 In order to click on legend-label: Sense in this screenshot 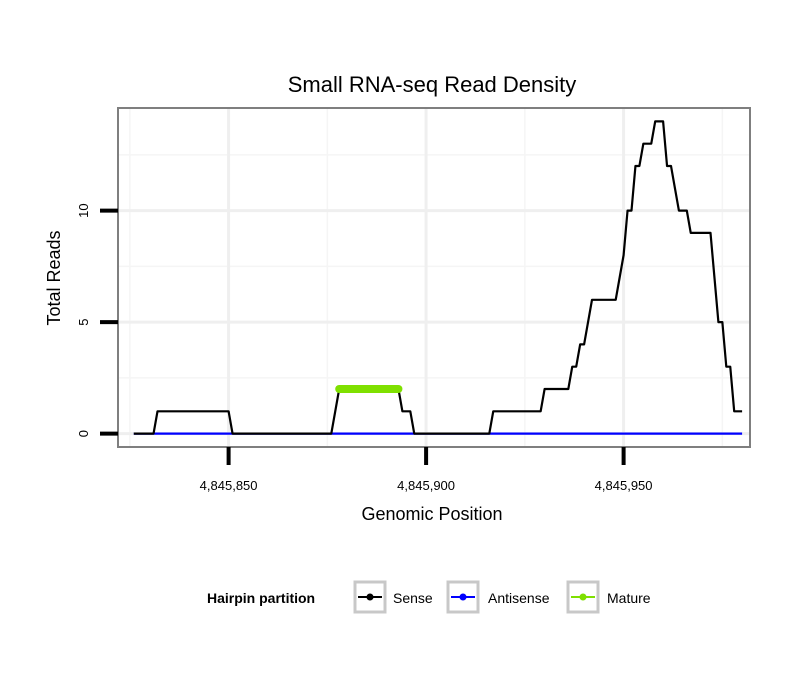, I will do `click(413, 598)`.